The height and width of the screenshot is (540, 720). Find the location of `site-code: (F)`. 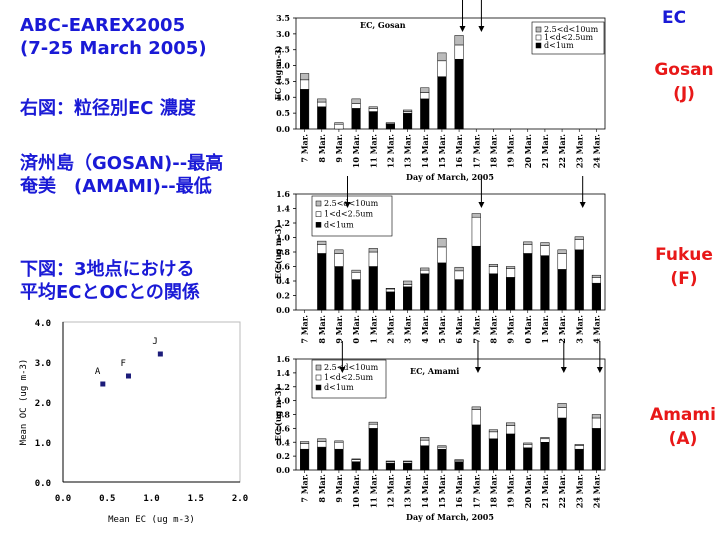

site-code: (F) is located at coordinates (684, 279).